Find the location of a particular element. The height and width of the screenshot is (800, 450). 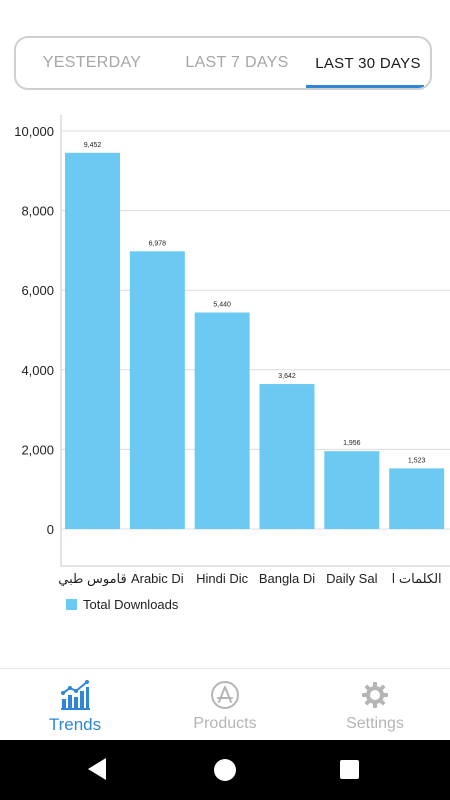

y-tick-label: 2,000 is located at coordinates (37, 449).